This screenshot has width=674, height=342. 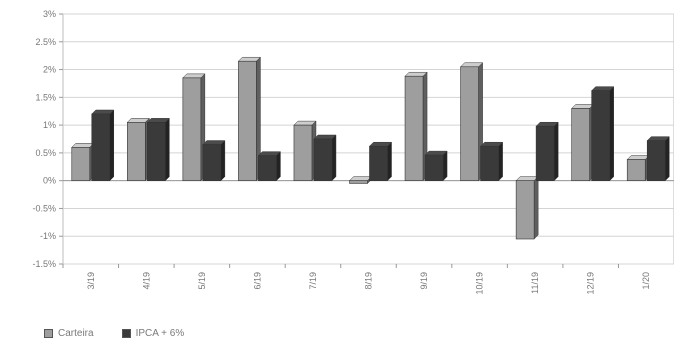 What do you see at coordinates (45, 97) in the screenshot?
I see `y-tick-label: 1.5%` at bounding box center [45, 97].